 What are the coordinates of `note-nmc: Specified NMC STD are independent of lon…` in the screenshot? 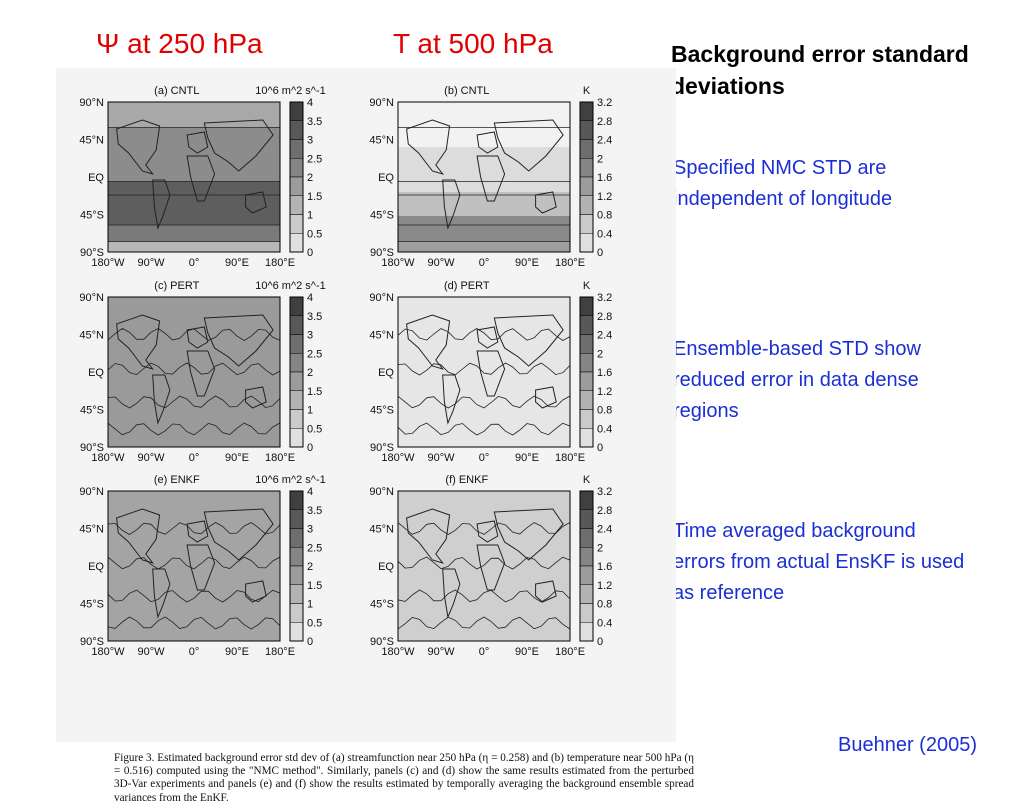 It's located at (783, 183).